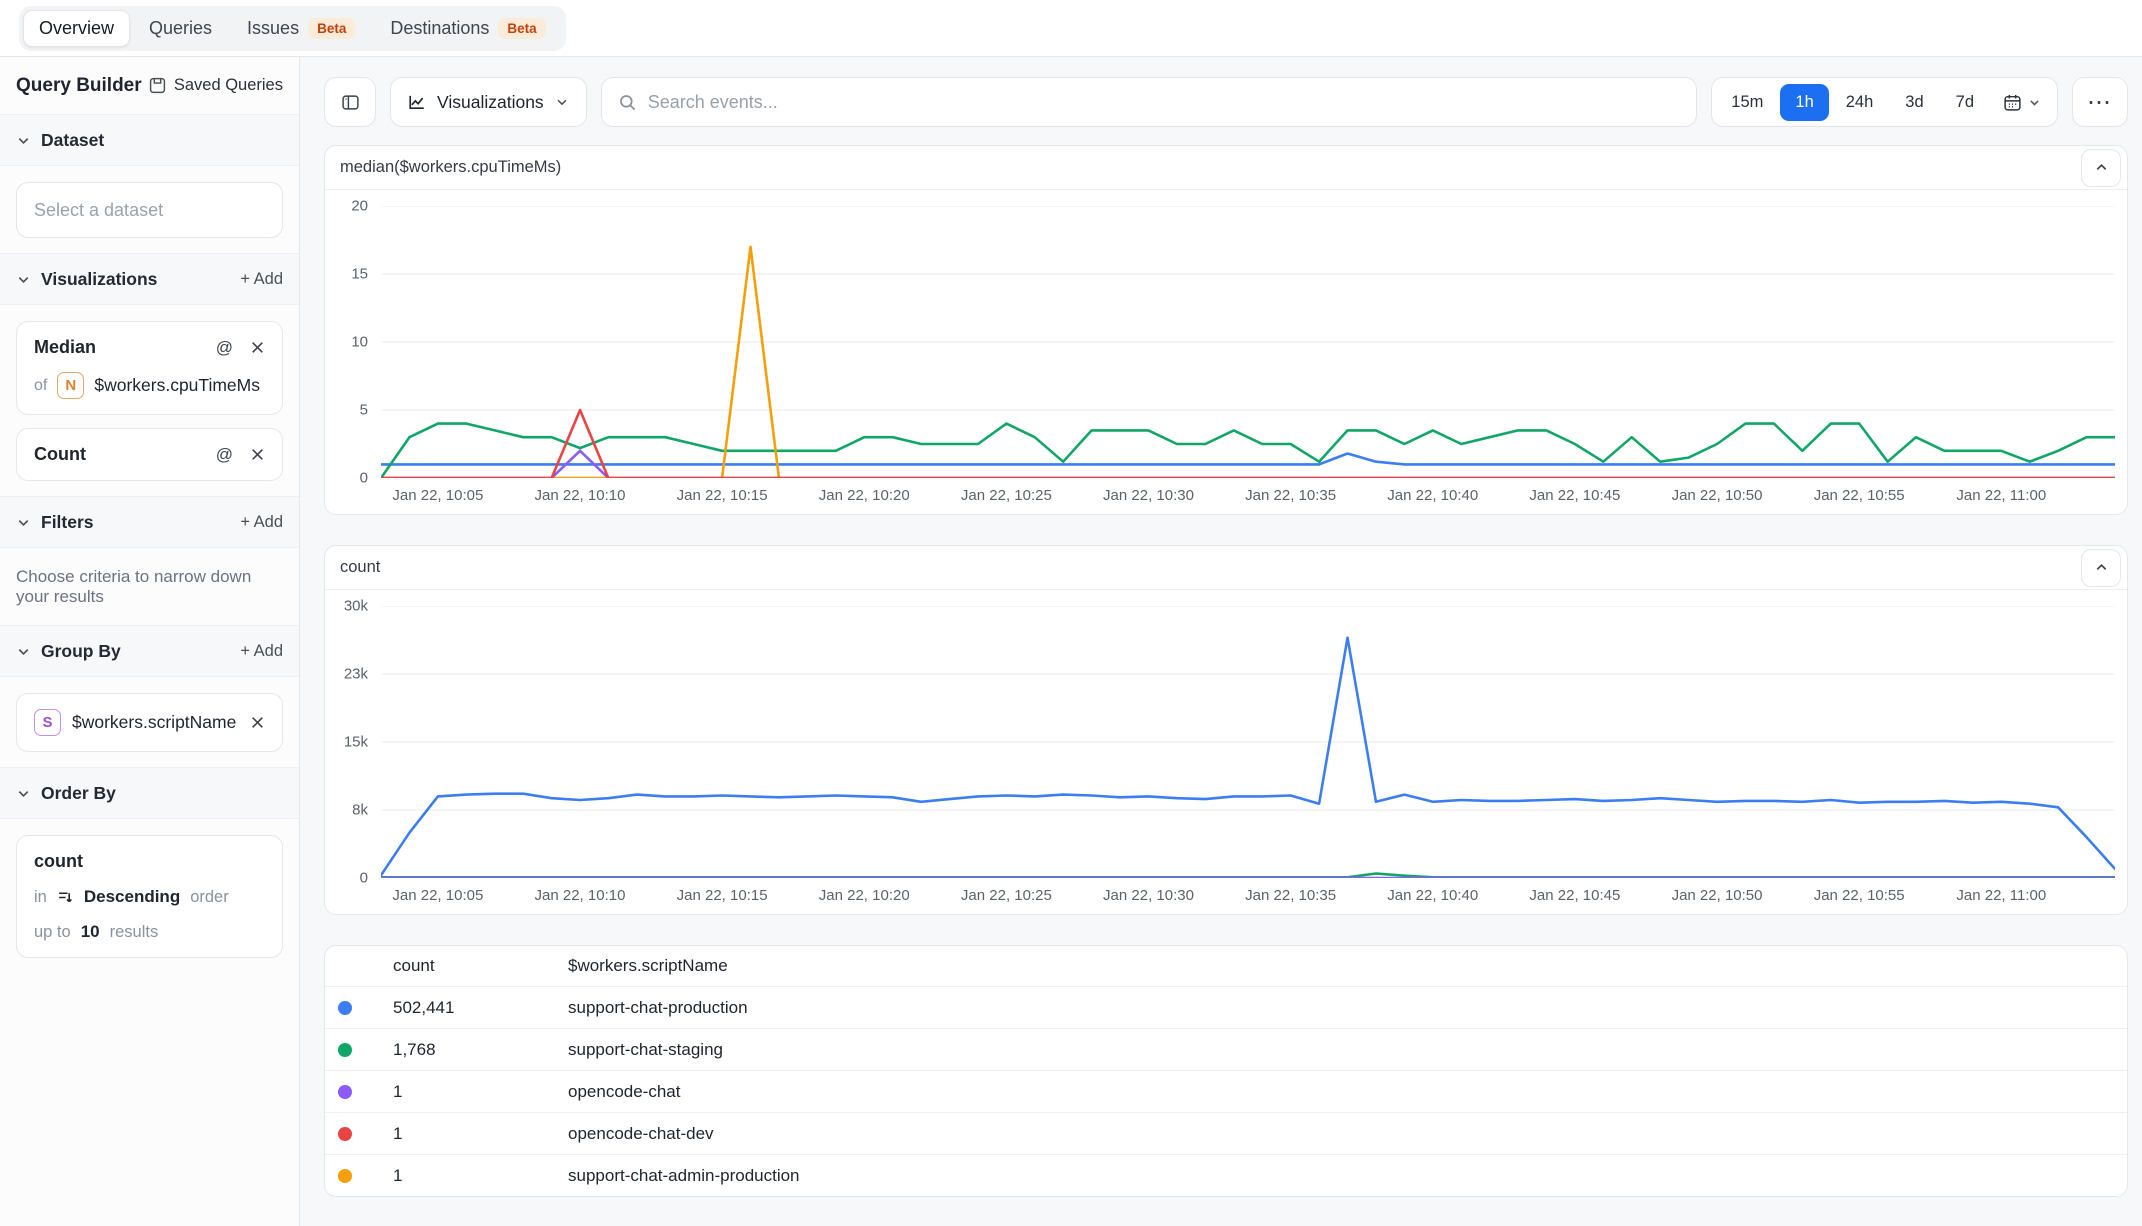  Describe the element at coordinates (149, 651) in the screenshot. I see `section-groupby-header: Group By + Add` at that location.